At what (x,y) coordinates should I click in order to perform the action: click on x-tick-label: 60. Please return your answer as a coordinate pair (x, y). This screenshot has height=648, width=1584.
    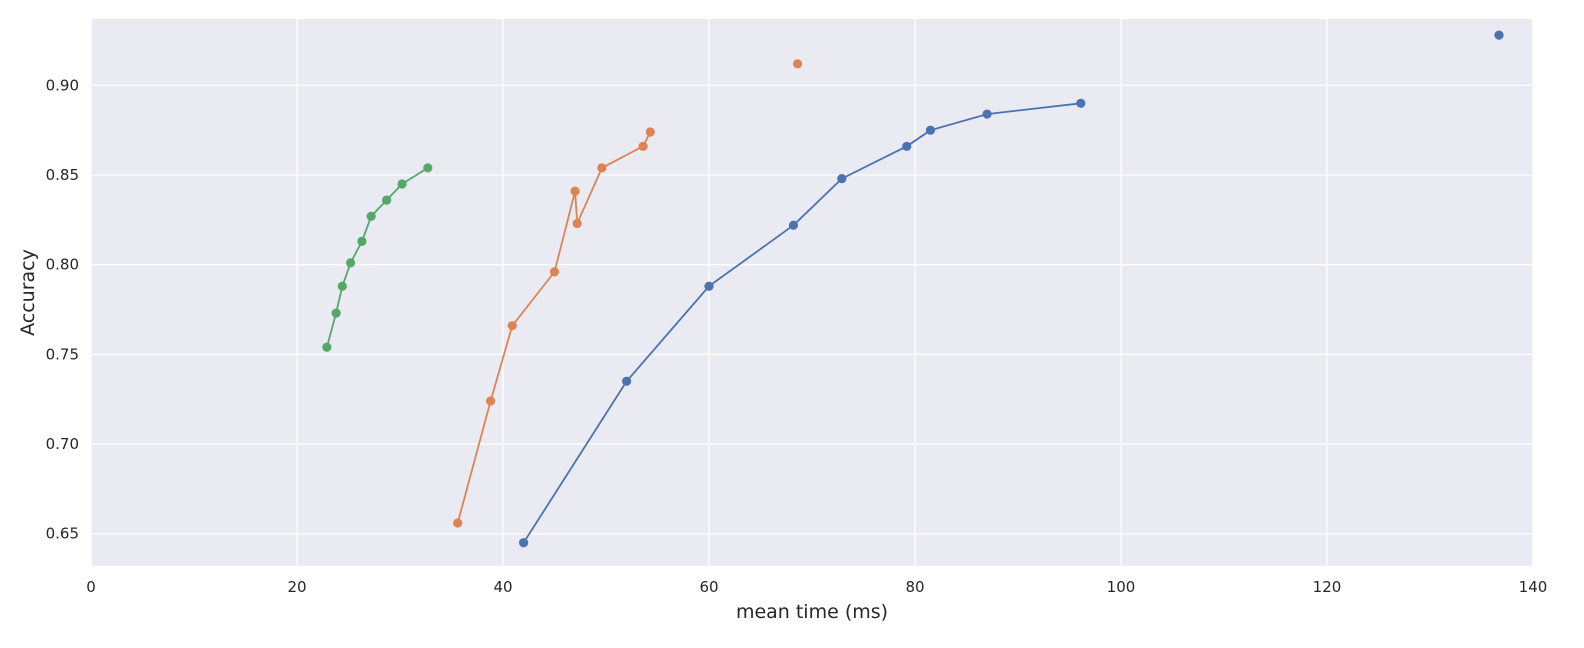
    Looking at the image, I should click on (708, 587).